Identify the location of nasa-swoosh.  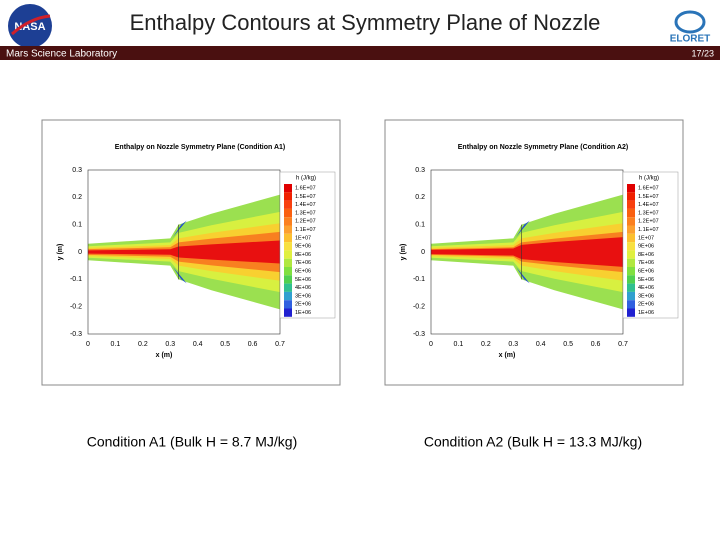
(31, 25).